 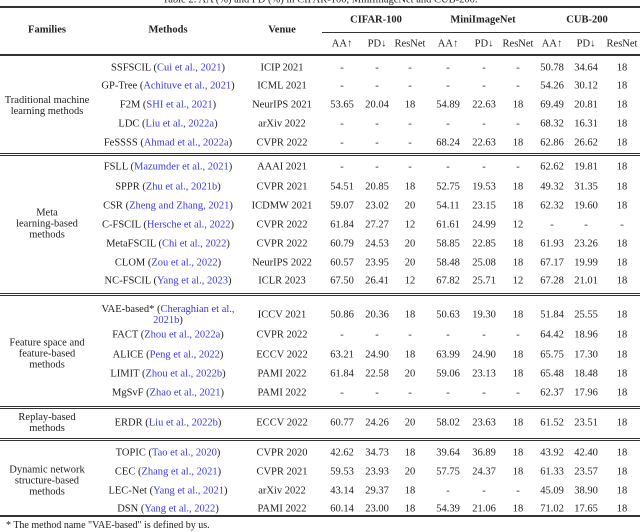 I want to click on value-cell: 61.93, so click(x=552, y=244).